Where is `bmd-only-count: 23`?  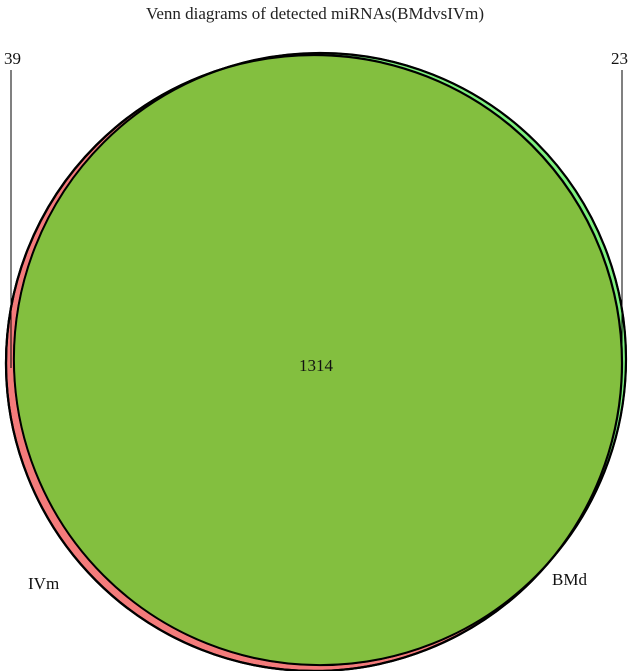
bmd-only-count: 23 is located at coordinates (619, 58).